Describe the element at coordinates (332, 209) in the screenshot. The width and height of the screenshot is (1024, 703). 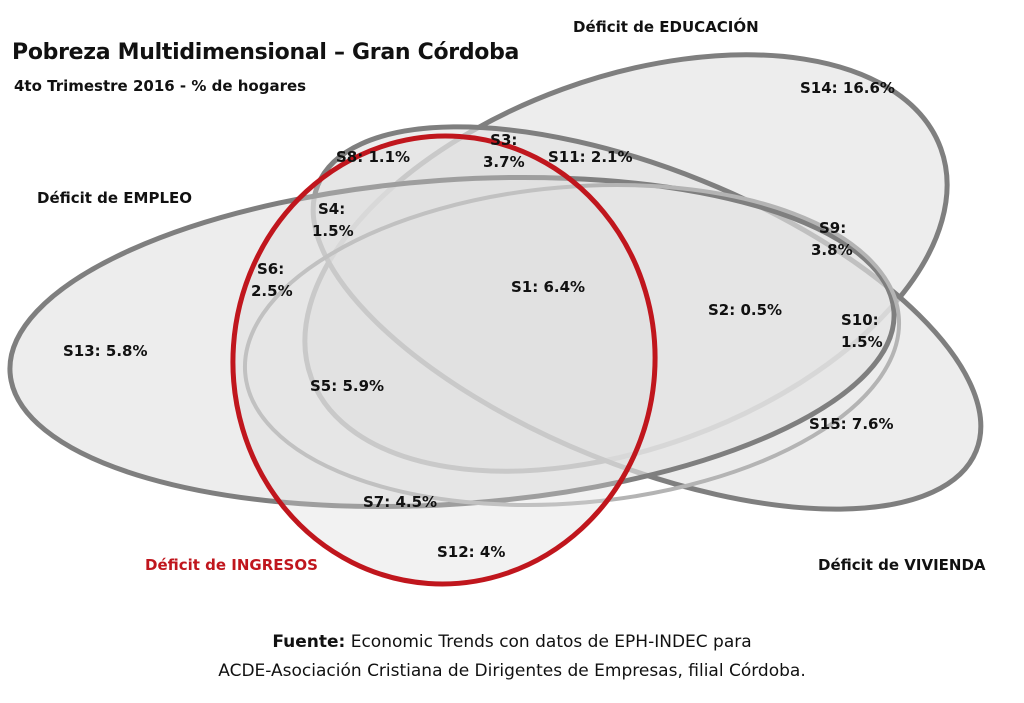
I see `region-s4-name: S4:` at that location.